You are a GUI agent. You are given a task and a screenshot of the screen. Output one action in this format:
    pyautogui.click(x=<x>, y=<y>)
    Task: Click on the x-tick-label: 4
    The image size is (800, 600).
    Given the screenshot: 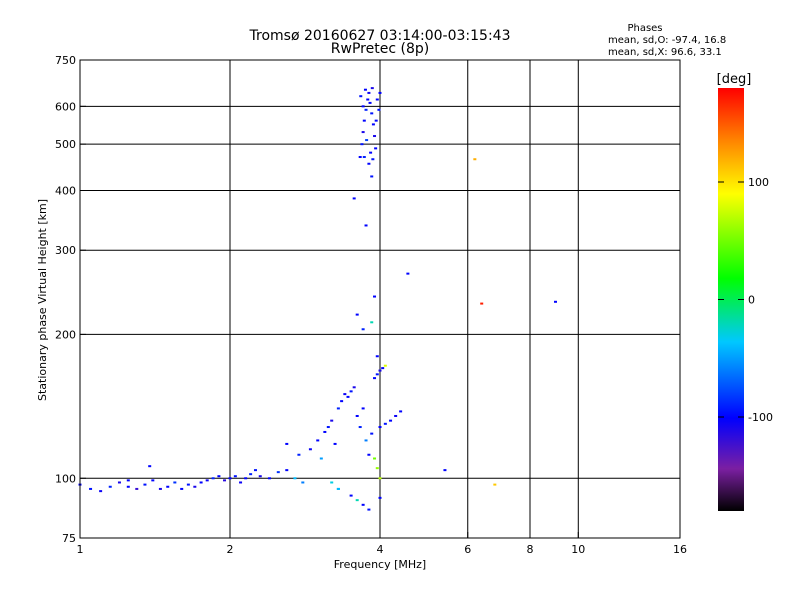 What is the action you would take?
    pyautogui.click(x=380, y=549)
    